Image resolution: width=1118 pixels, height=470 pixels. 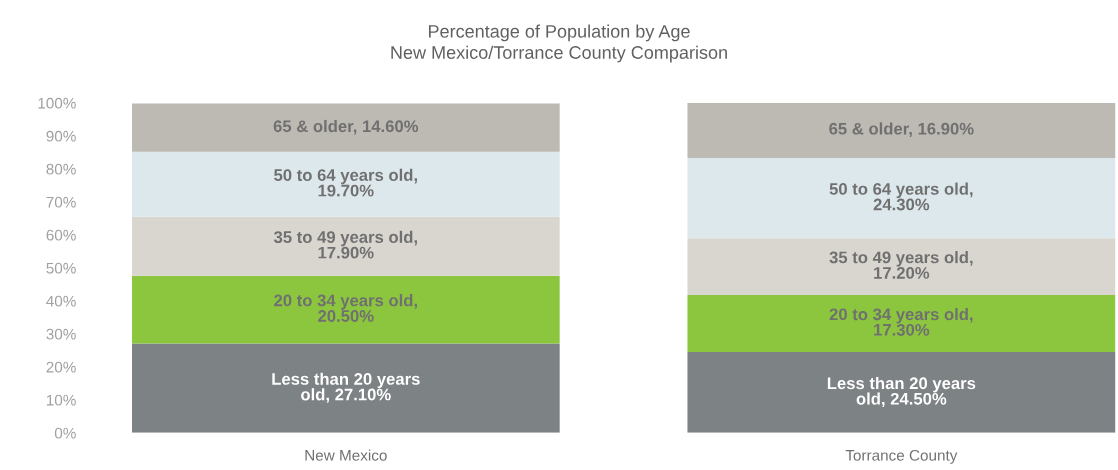 I want to click on x-tick-label: New Mexico, so click(x=346, y=455).